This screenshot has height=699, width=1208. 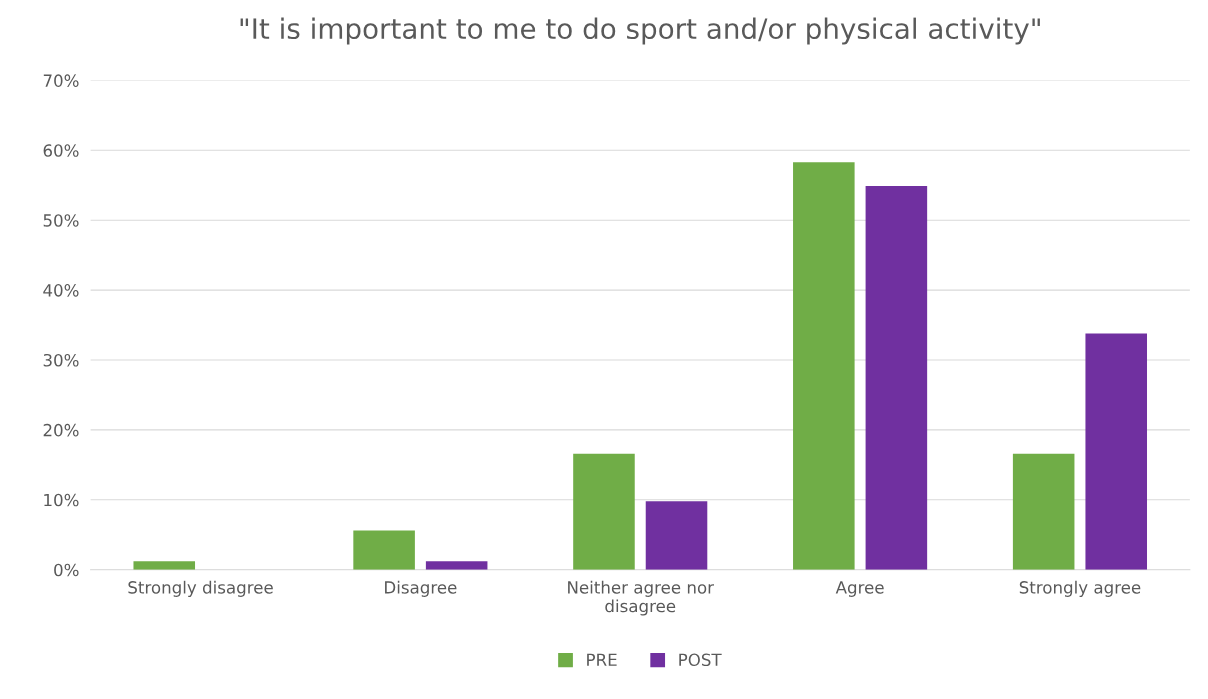 I want to click on x-tick-label: Strongly disagree, so click(x=200, y=588).